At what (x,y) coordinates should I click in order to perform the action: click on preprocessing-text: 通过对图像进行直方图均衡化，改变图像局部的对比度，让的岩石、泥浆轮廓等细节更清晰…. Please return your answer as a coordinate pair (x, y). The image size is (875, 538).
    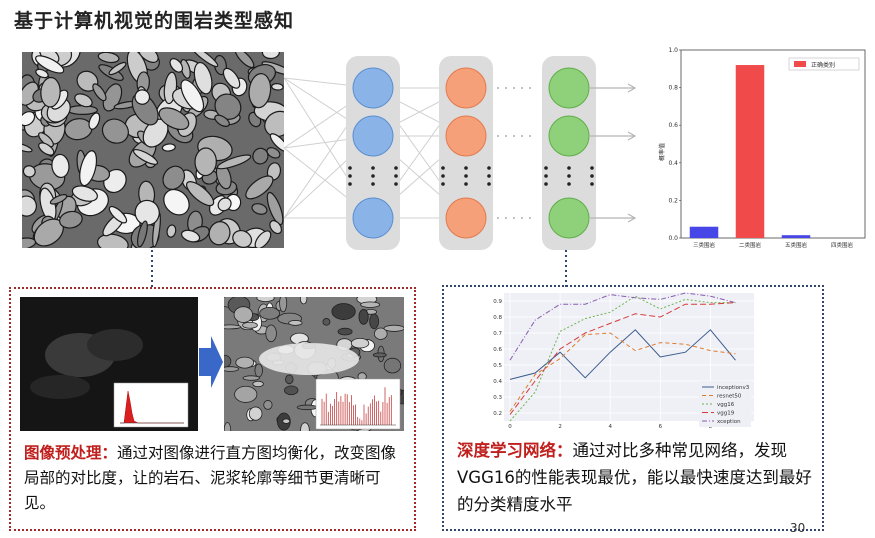
    Looking at the image, I should click on (210, 478).